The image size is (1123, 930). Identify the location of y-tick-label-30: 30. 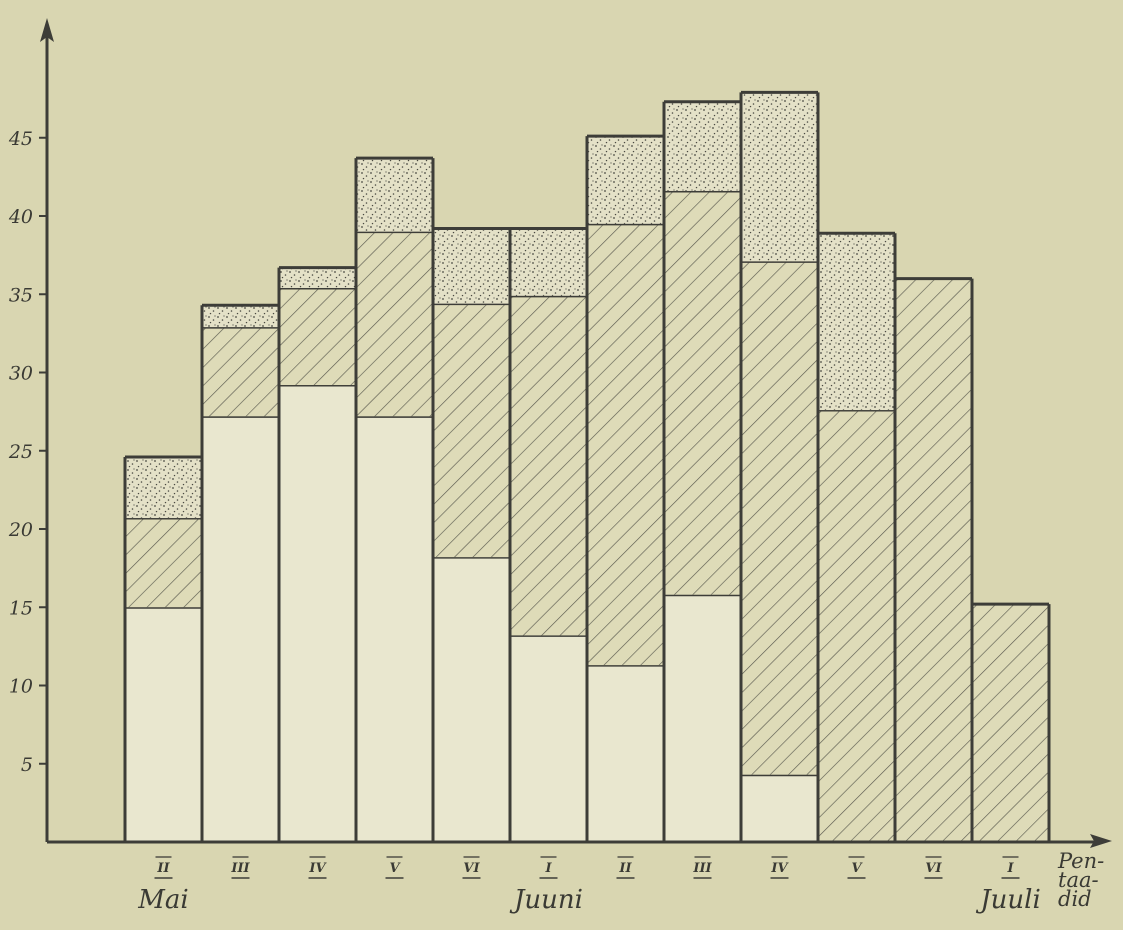
(21, 374).